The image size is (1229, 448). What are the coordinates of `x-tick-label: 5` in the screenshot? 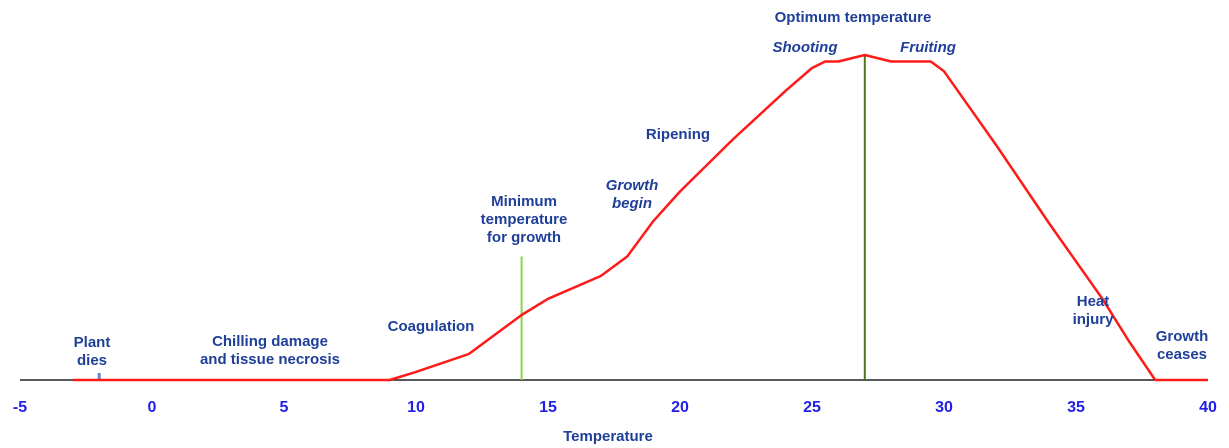 It's located at (284, 407).